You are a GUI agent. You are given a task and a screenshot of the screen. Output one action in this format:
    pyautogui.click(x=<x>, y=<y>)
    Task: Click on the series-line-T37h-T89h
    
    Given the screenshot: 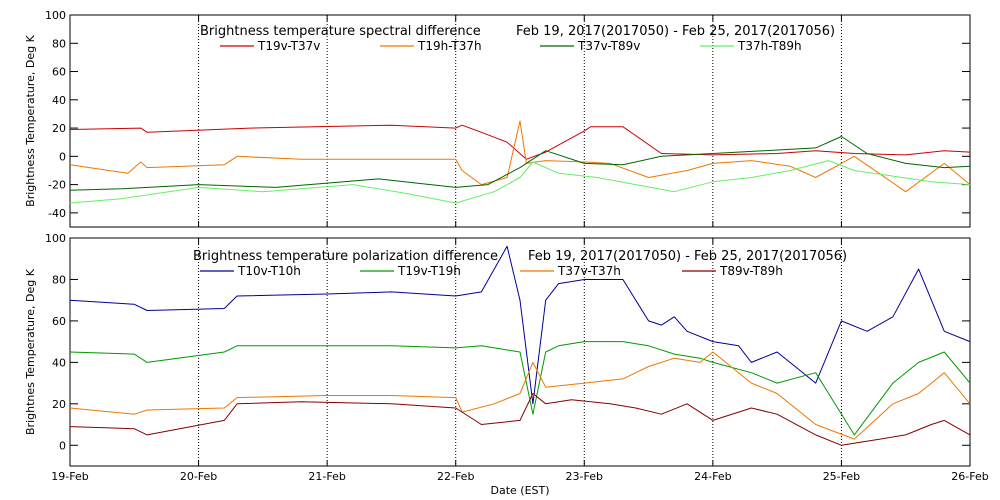 What is the action you would take?
    pyautogui.click(x=520, y=182)
    